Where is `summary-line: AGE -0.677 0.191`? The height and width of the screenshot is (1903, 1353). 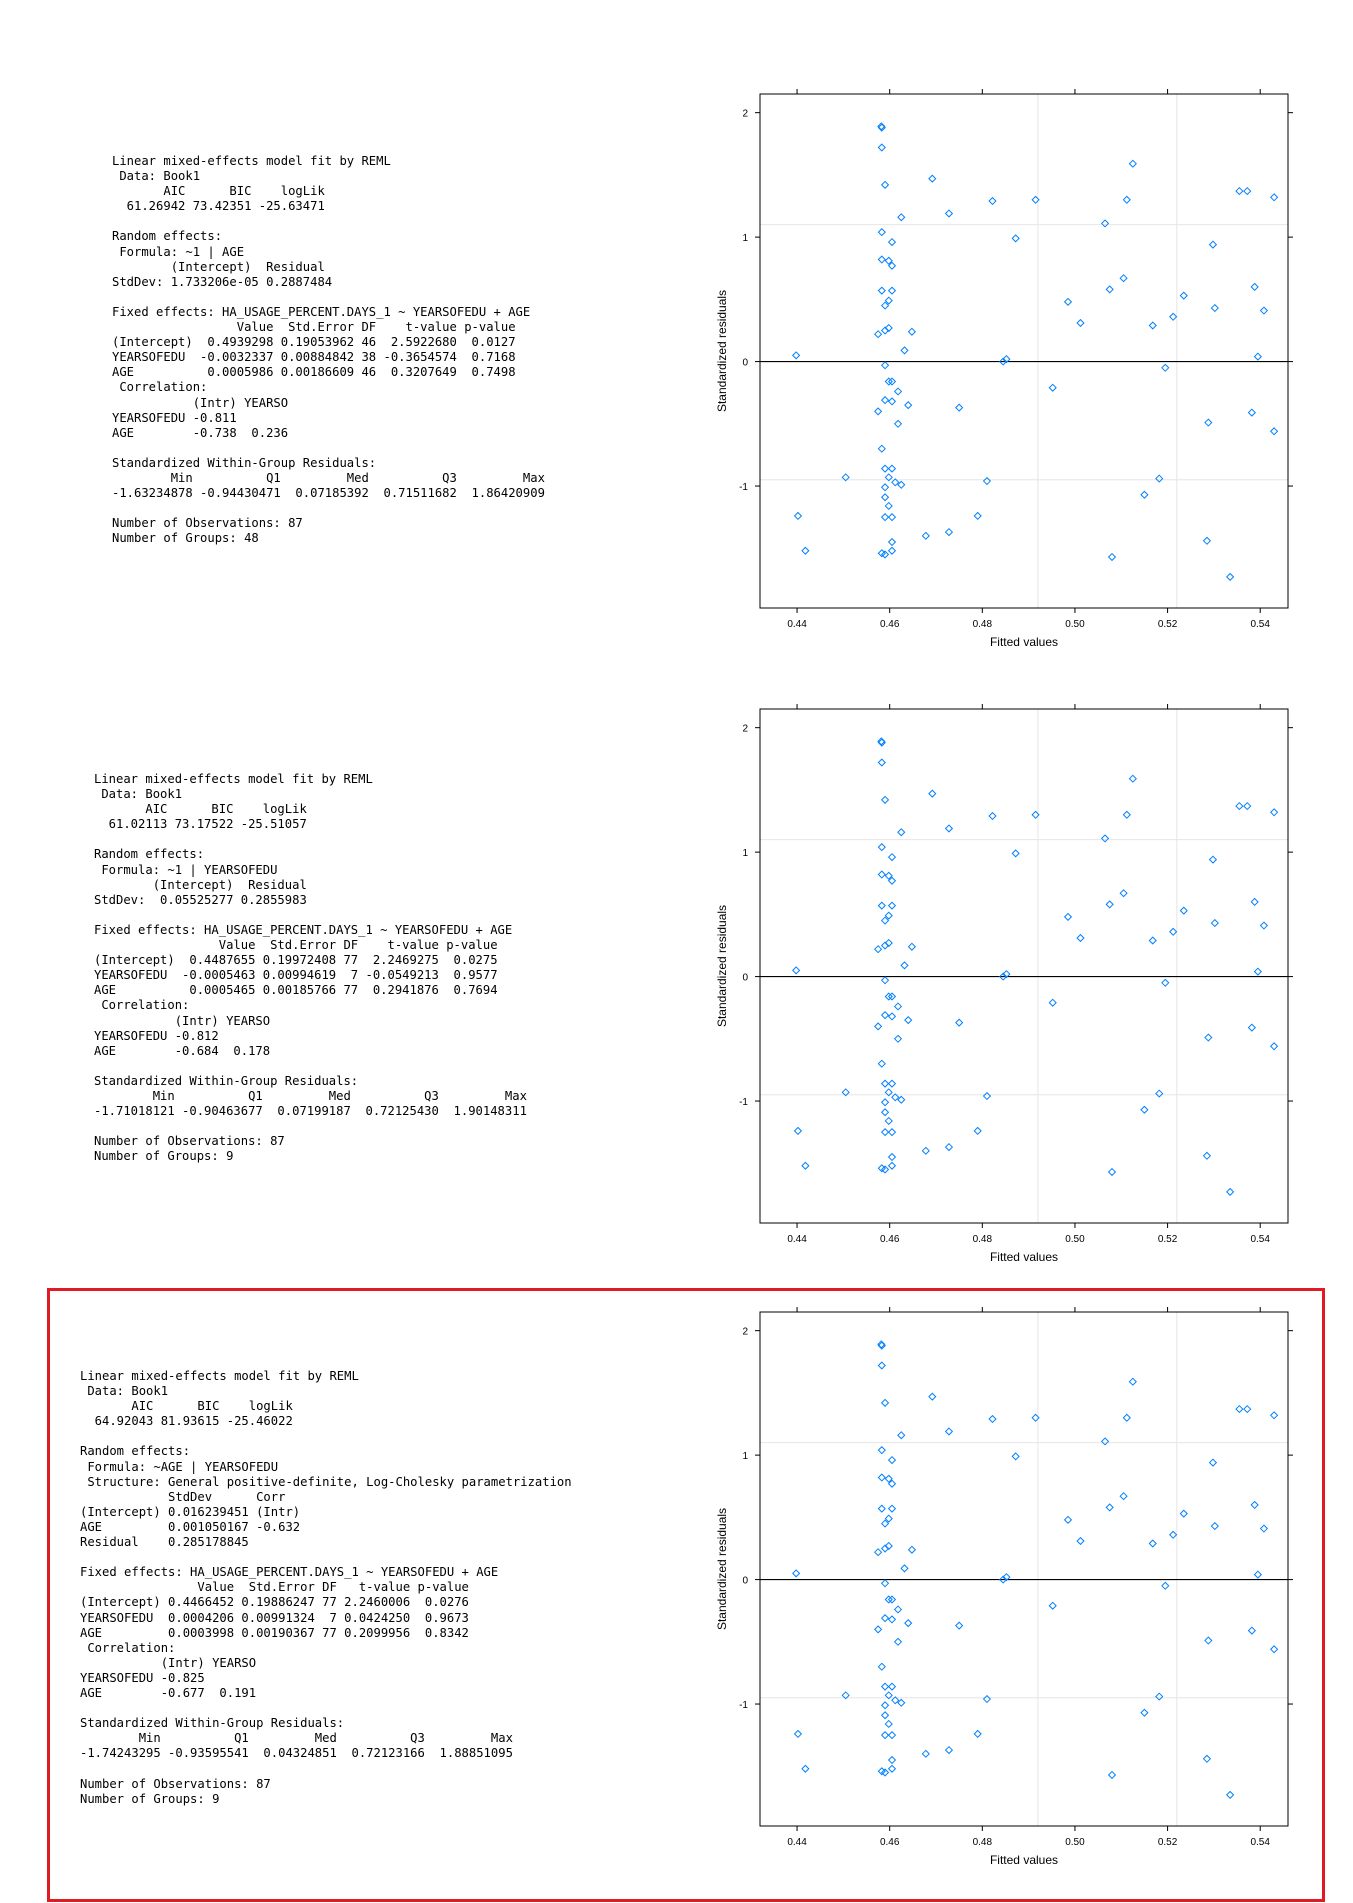
summary-line: AGE -0.677 0.191 is located at coordinates (168, 1692).